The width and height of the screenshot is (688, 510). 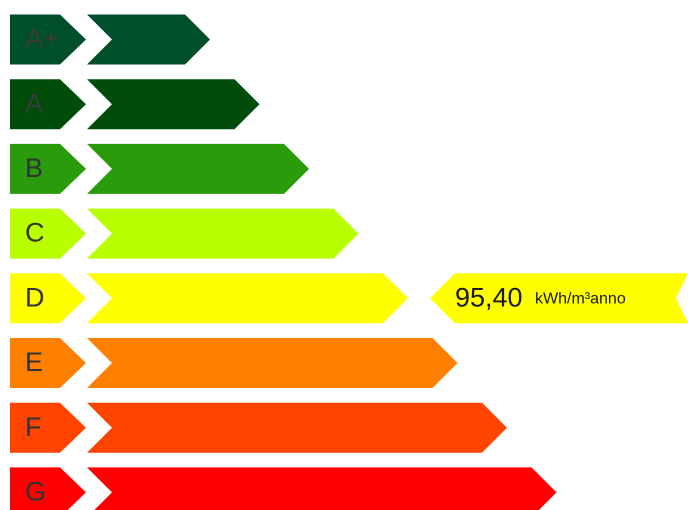 I want to click on rating-indicator-text: 95,40 kWh/m³anno, so click(x=540, y=297).